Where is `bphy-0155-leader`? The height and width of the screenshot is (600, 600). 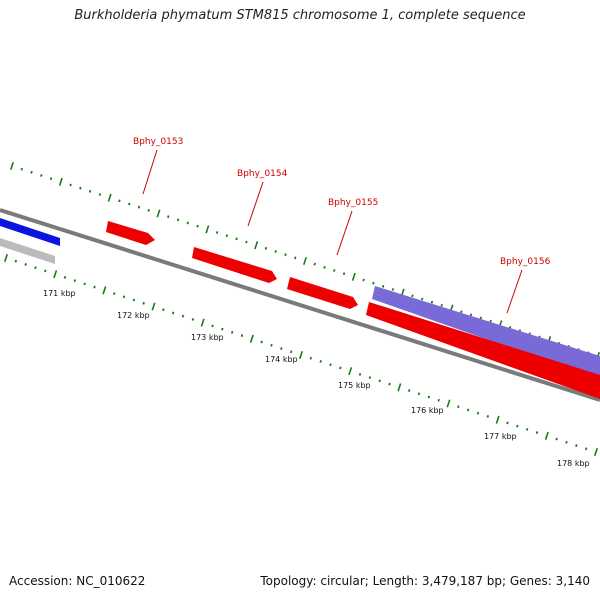
bphy-0155-leader is located at coordinates (344, 233).